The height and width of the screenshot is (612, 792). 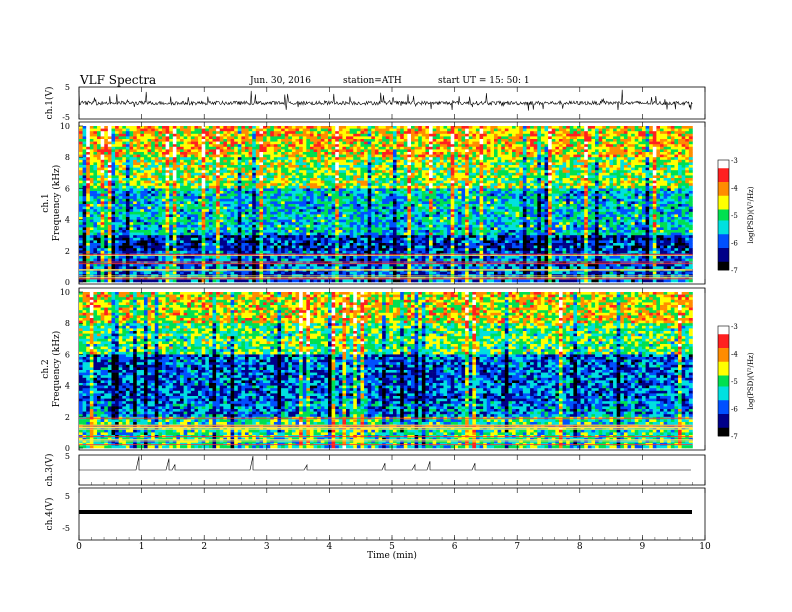 What do you see at coordinates (372, 81) in the screenshot?
I see `station-label: station=ATH` at bounding box center [372, 81].